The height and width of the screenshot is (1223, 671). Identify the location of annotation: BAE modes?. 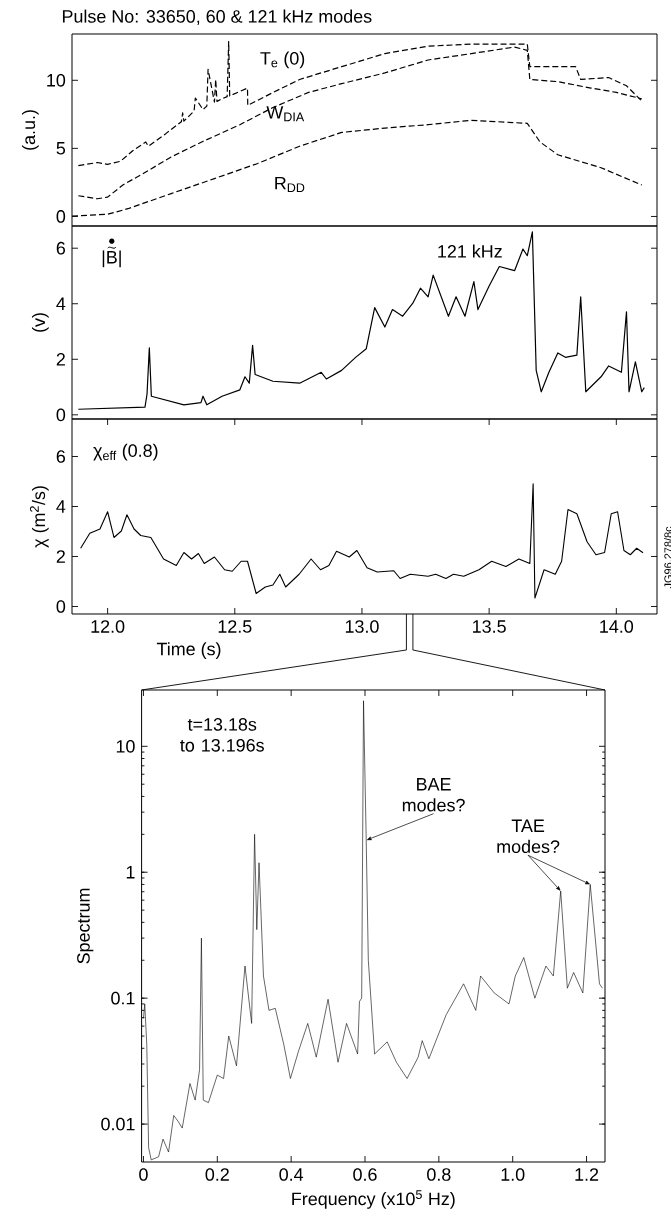
(433, 795).